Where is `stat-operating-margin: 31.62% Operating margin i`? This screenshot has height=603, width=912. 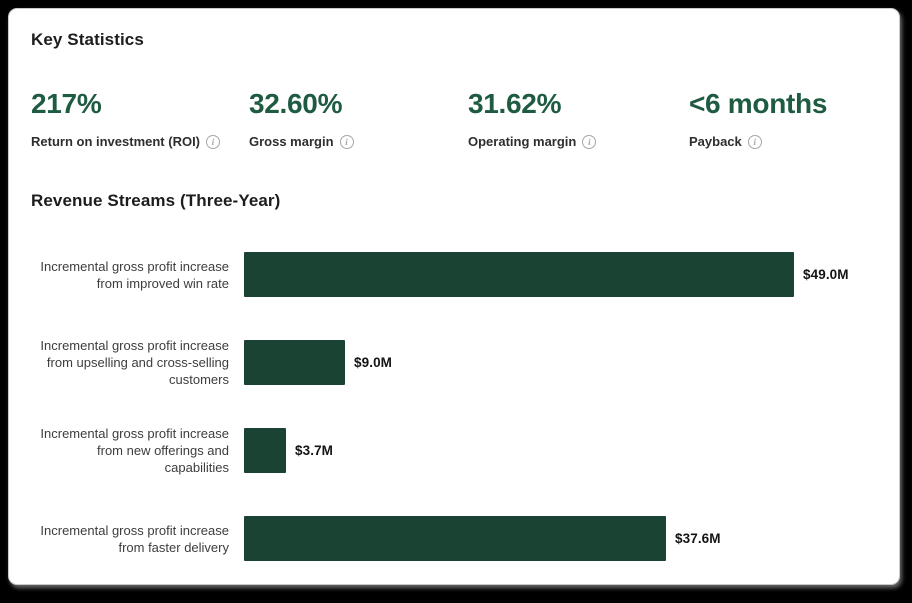 stat-operating-margin: 31.62% Operating margin i is located at coordinates (578, 119).